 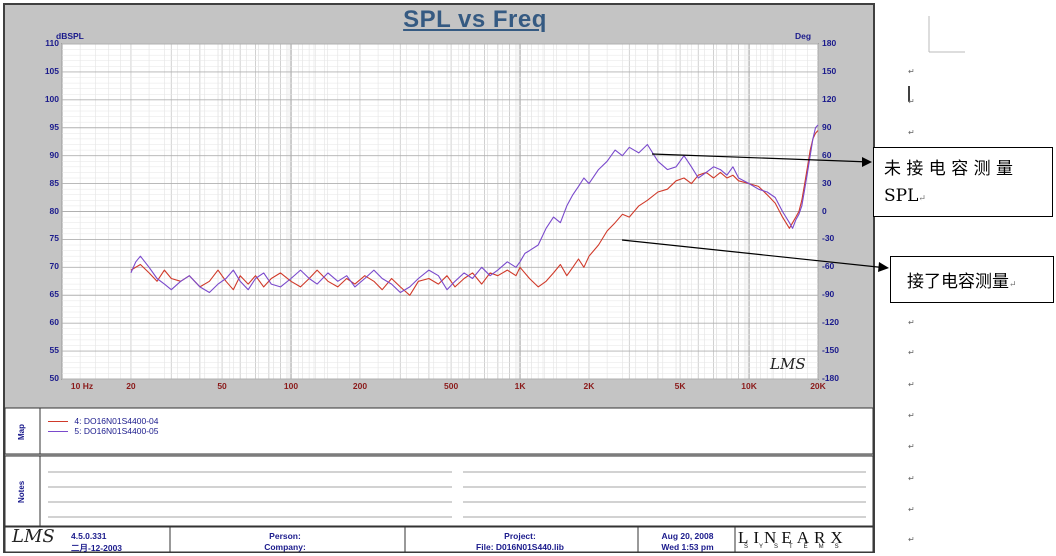 I want to click on notes-lines, so click(x=457, y=494).